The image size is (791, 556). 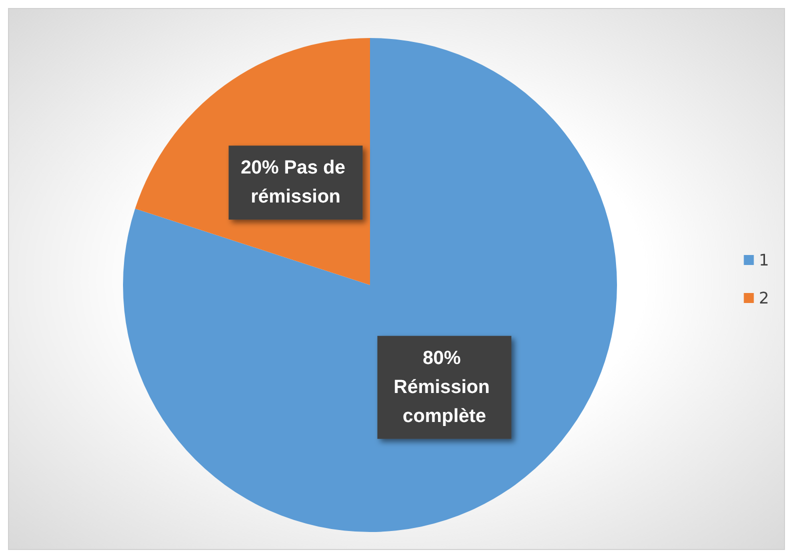 I want to click on legend-label: 1, so click(x=764, y=260).